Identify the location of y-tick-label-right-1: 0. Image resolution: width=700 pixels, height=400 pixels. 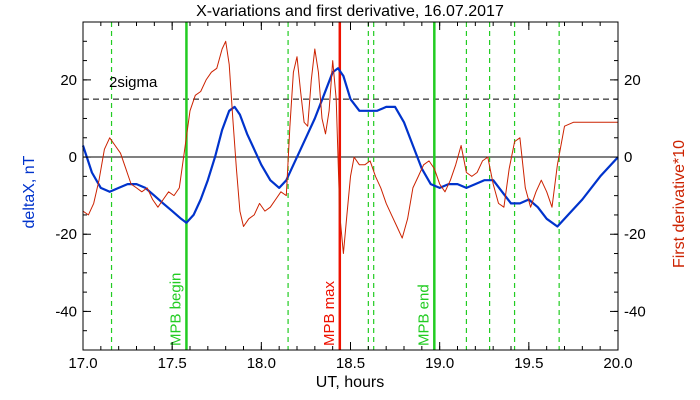
(628, 157).